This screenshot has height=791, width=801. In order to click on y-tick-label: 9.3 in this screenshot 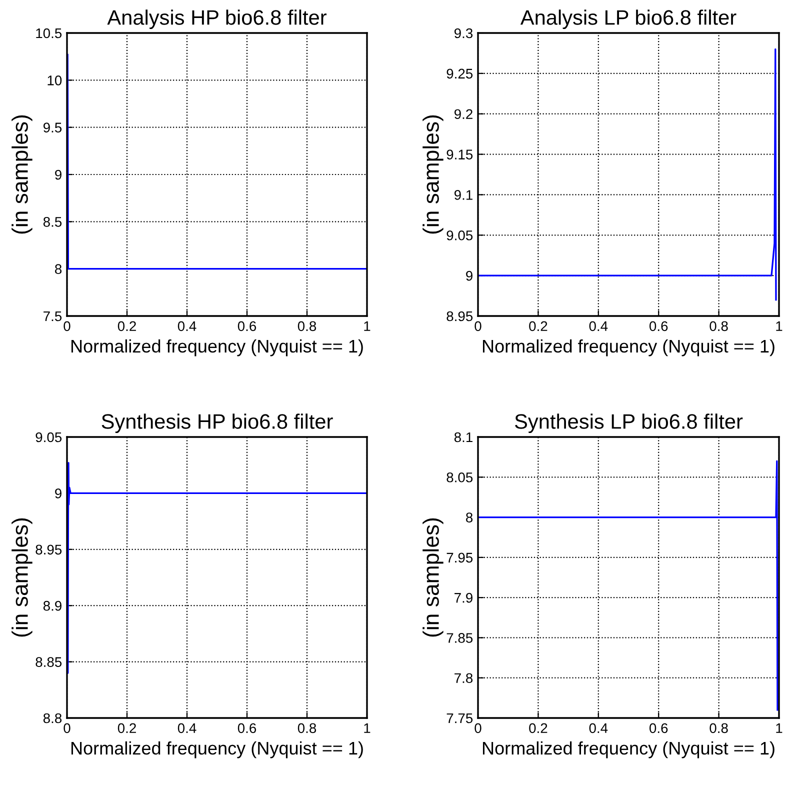, I will do `click(463, 33)`.